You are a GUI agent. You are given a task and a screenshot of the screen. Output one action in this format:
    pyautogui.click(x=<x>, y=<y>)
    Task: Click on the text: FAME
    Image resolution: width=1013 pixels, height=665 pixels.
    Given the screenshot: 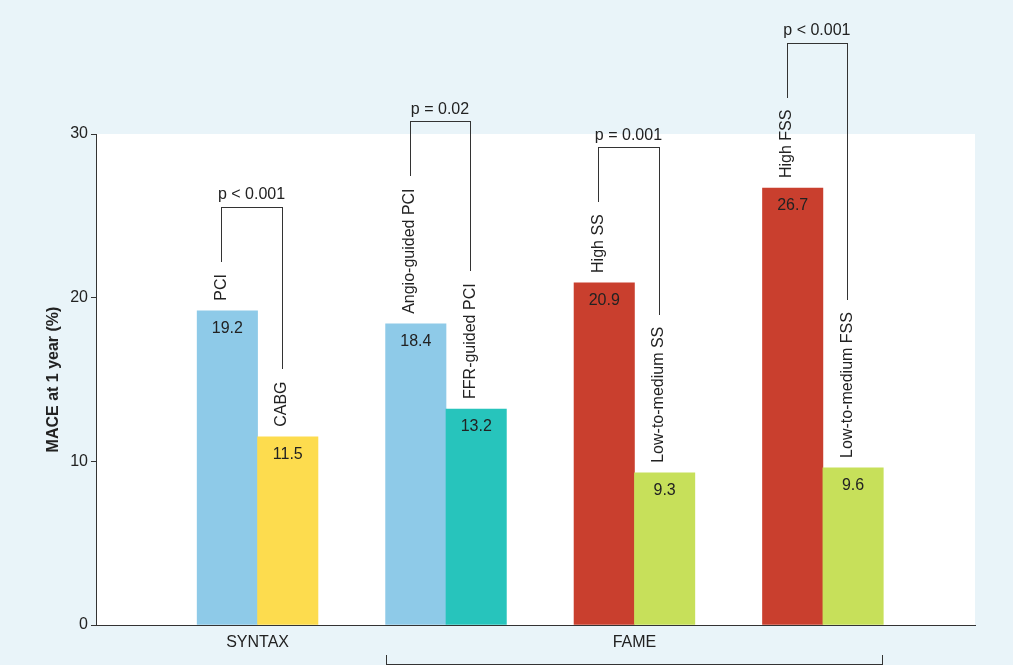 What is the action you would take?
    pyautogui.click(x=634, y=642)
    